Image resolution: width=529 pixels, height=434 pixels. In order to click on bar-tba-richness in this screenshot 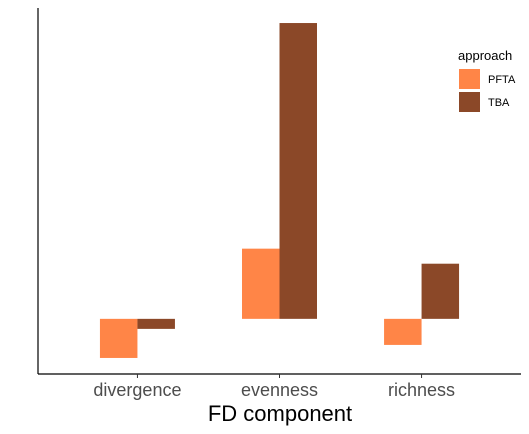, I will do `click(440, 291)`.